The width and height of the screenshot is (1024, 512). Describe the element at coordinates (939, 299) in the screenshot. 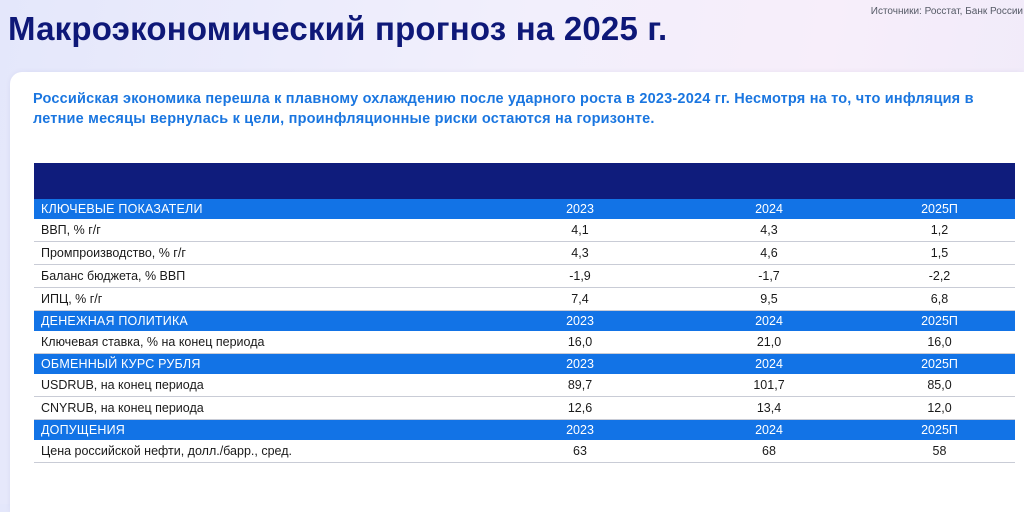

I see `cell-2025p: 6,8` at that location.